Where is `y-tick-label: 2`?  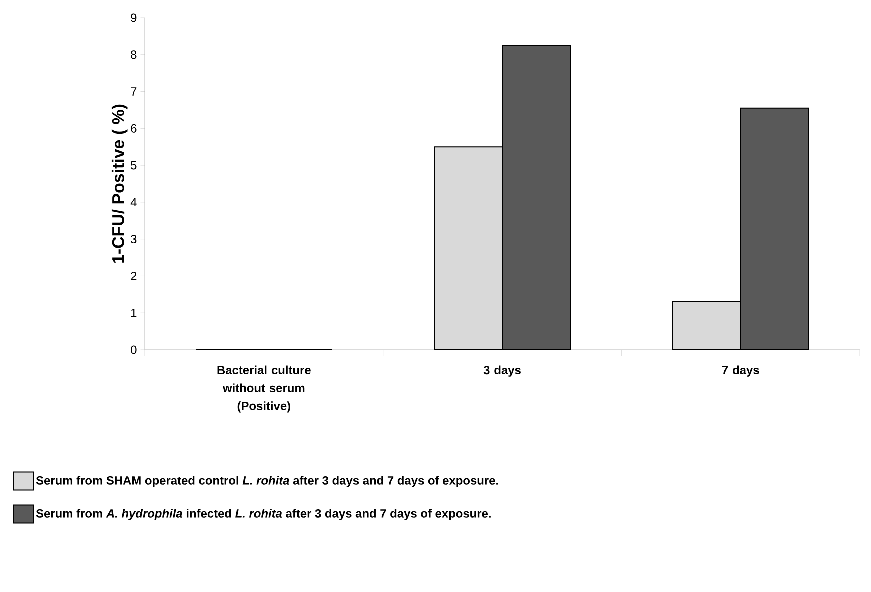 y-tick-label: 2 is located at coordinates (134, 276).